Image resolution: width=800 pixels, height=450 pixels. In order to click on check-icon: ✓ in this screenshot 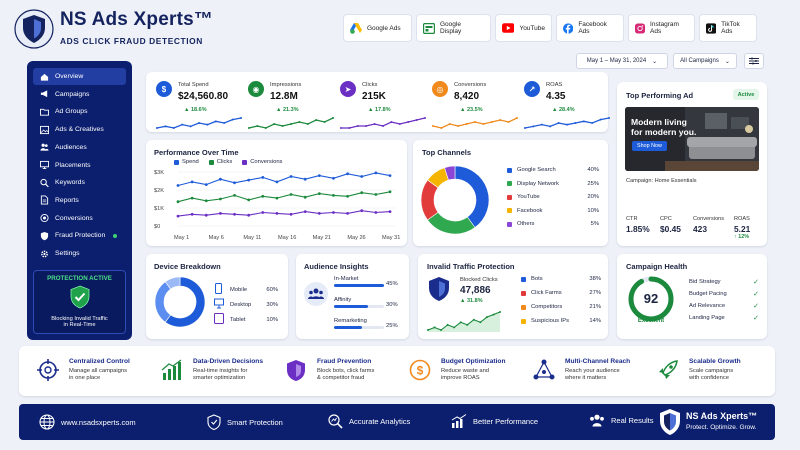, I will do `click(756, 282)`.